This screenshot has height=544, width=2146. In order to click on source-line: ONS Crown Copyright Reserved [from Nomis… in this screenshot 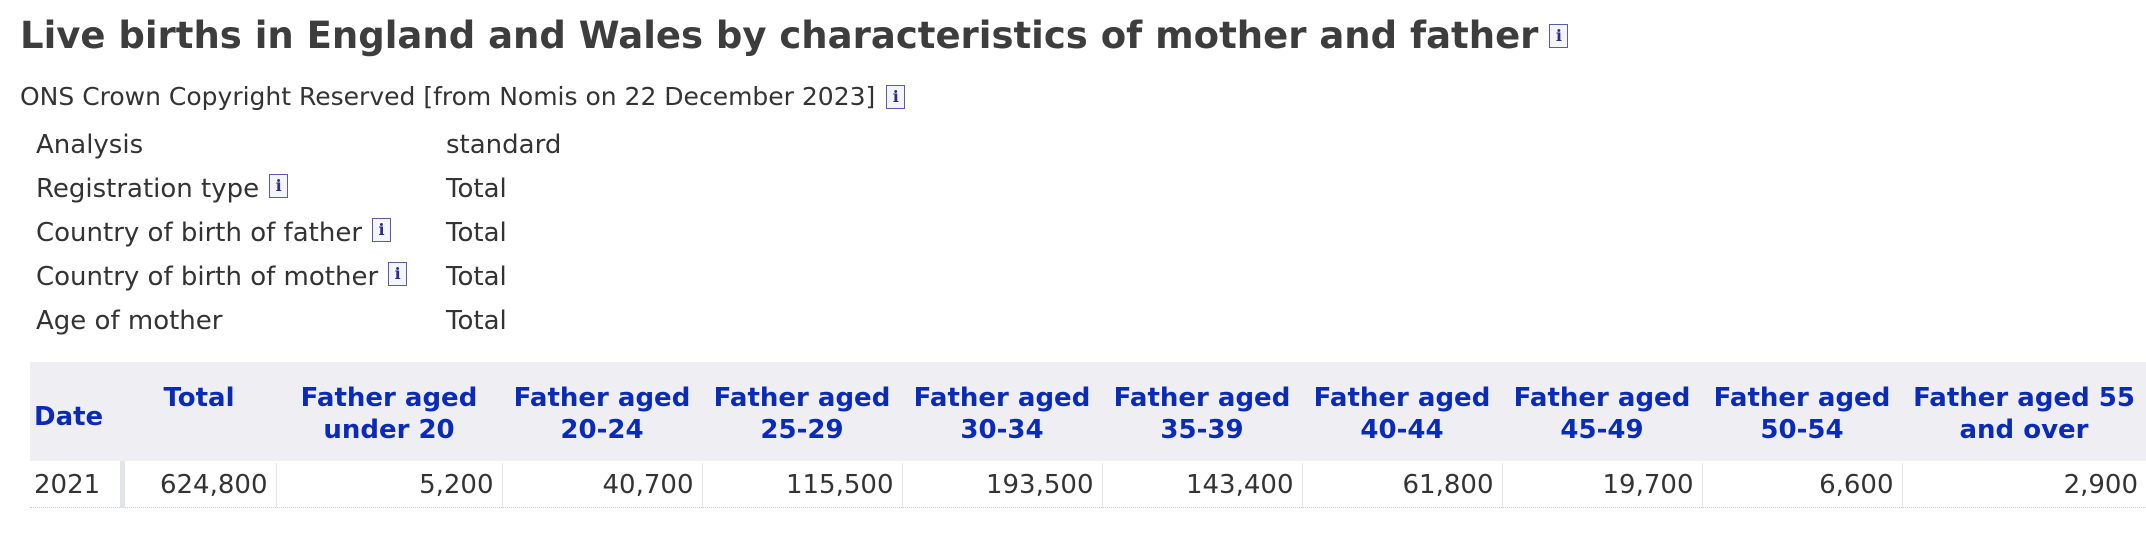, I will do `click(463, 96)`.